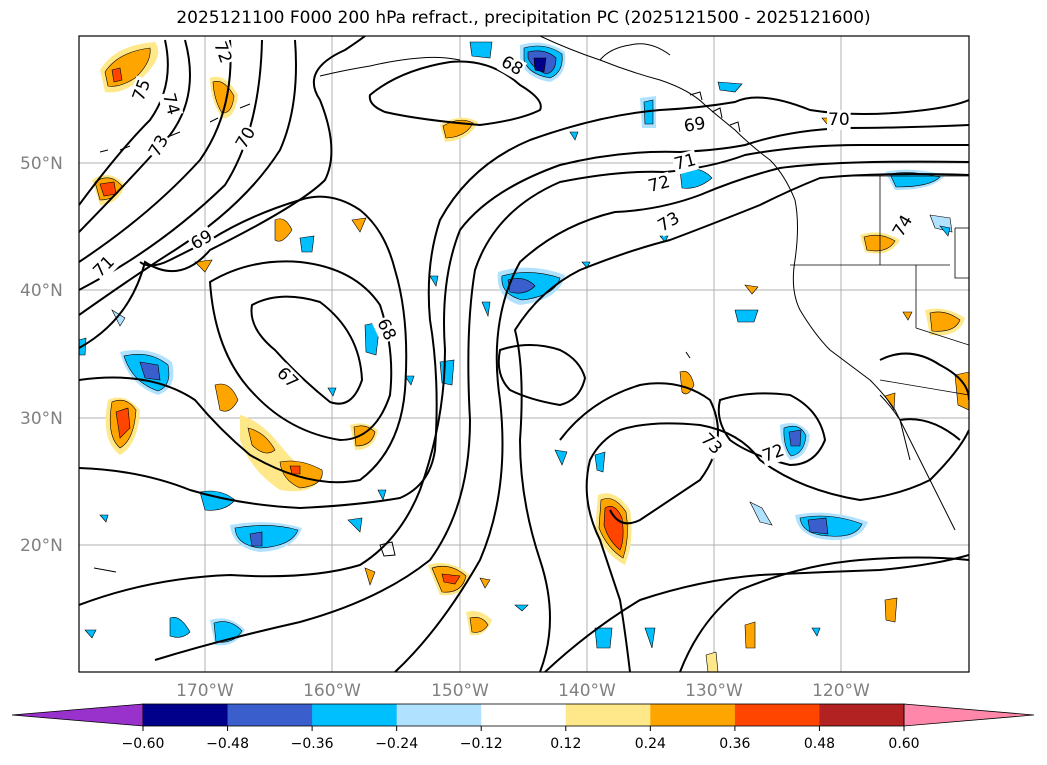 The image size is (1047, 765). I want to click on colorbar-tick-label: −0.60, so click(143, 744).